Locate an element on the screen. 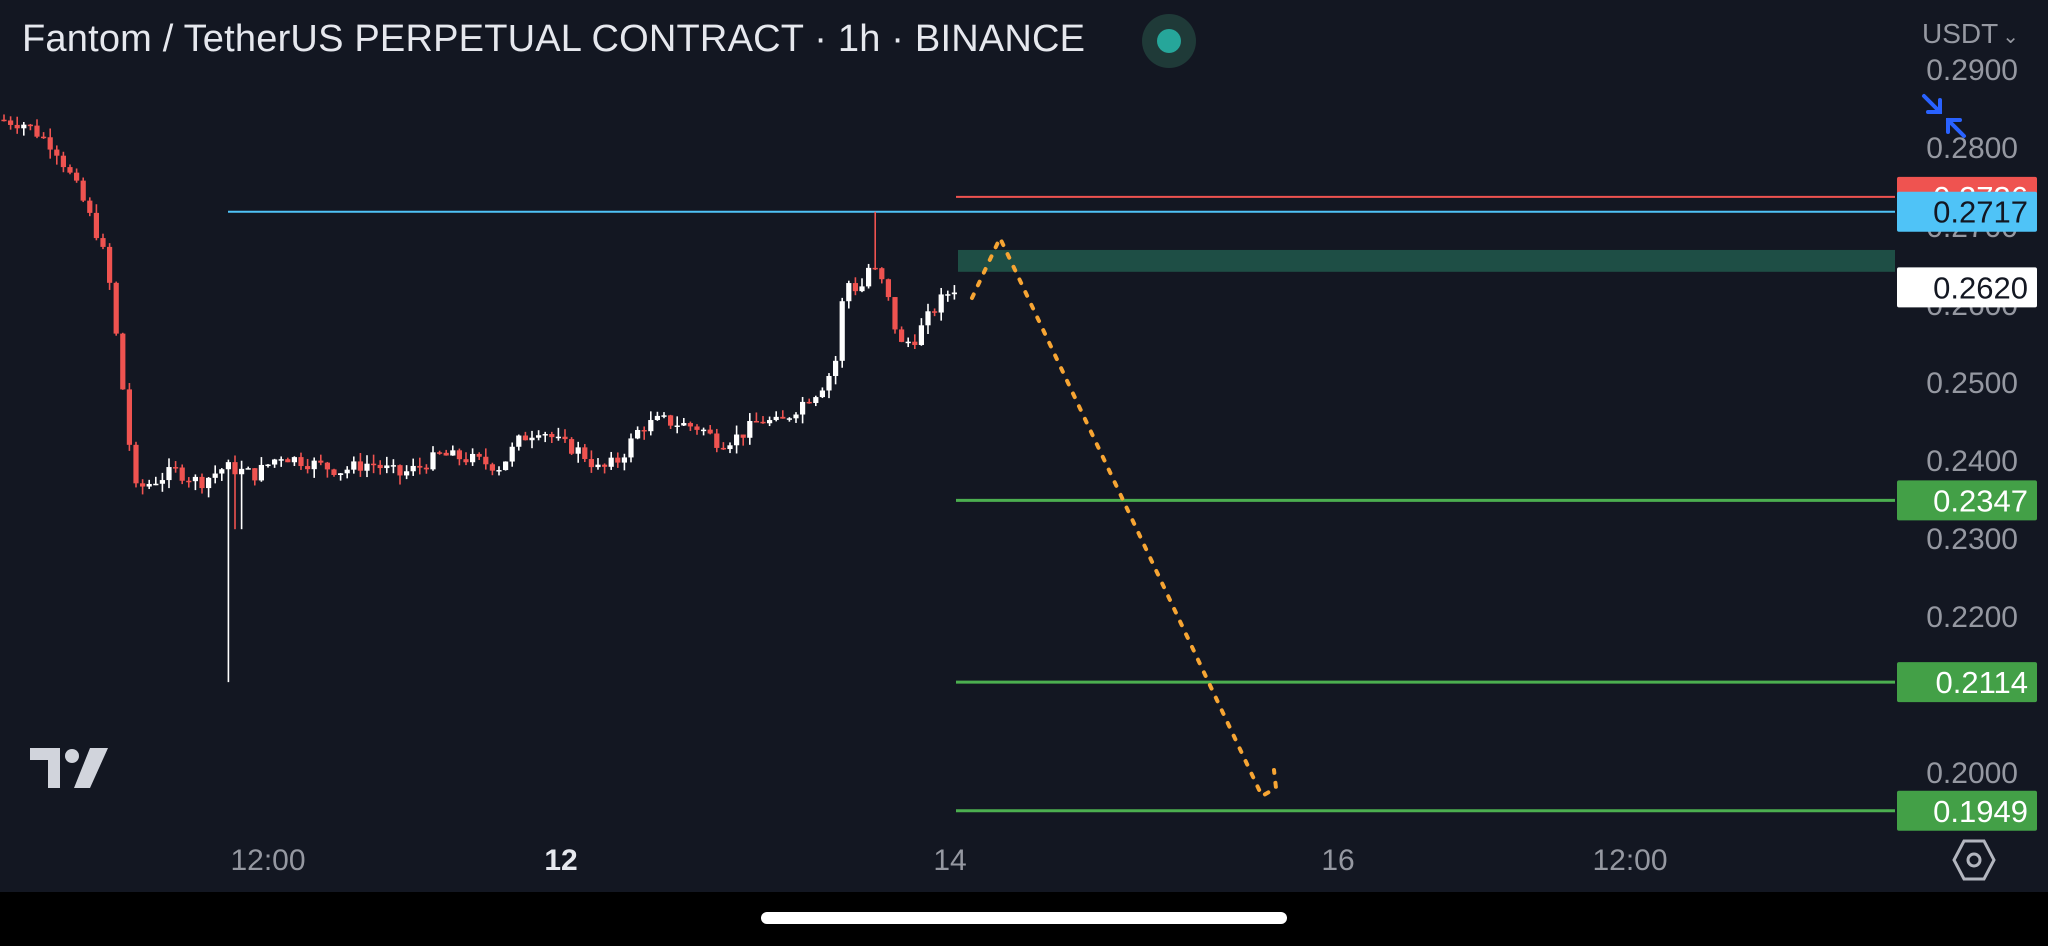 The image size is (2048, 946). home-indicator is located at coordinates (1024, 918).